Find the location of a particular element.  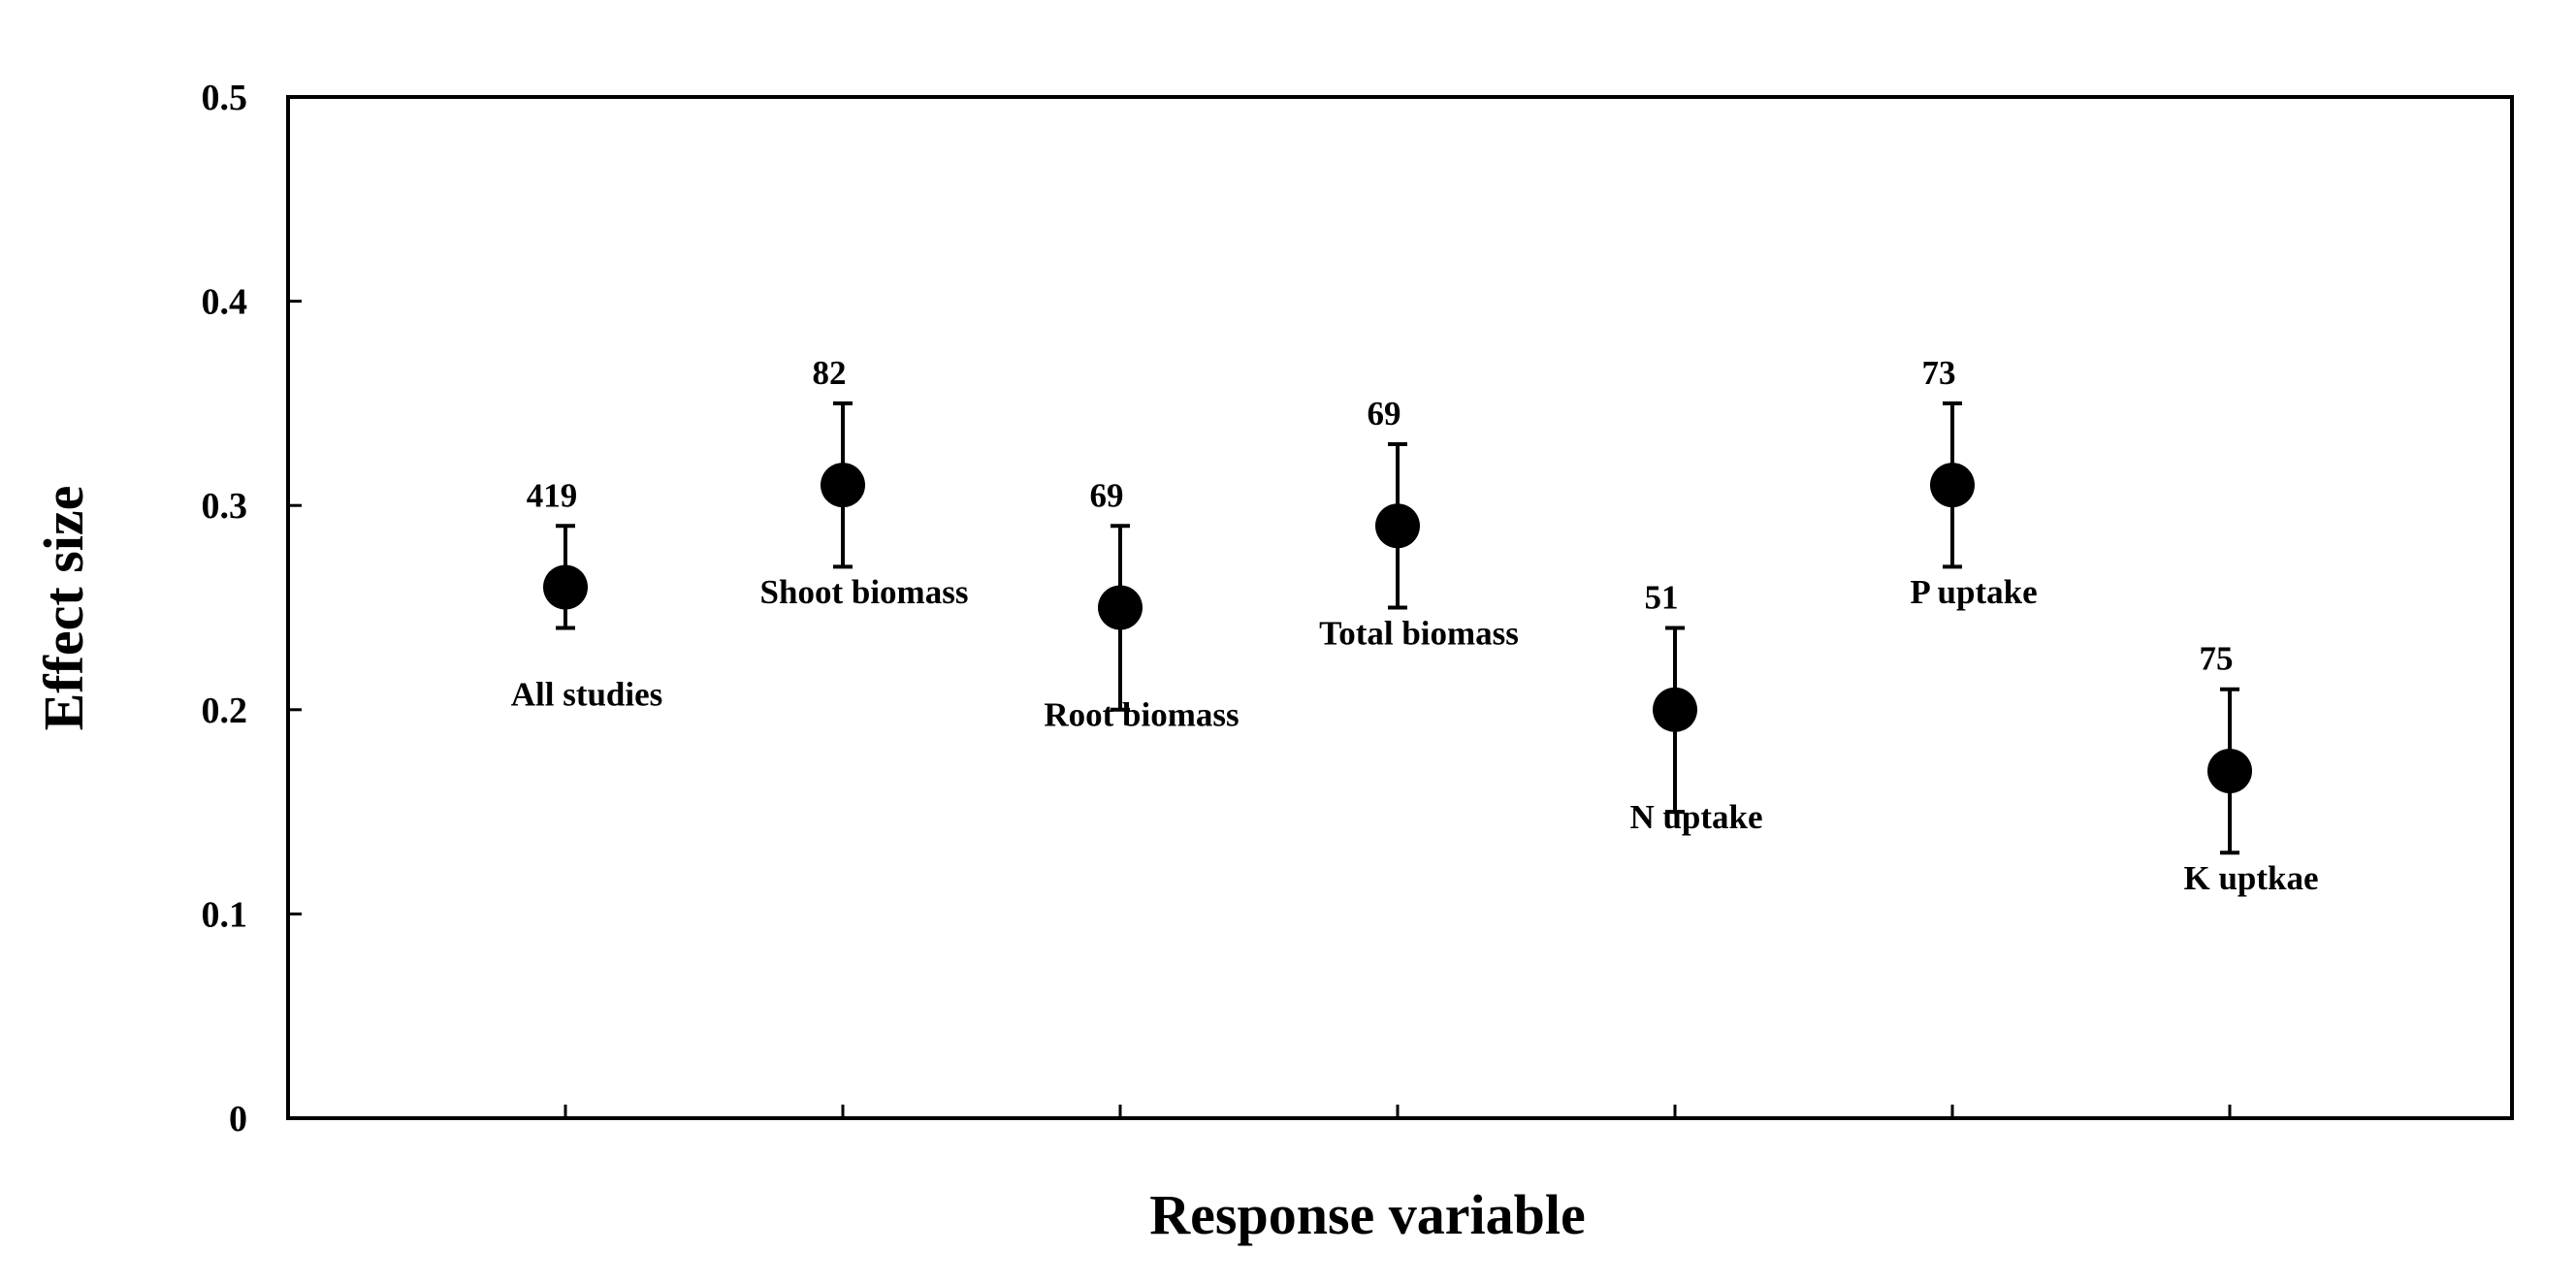

category-label: Total biomass is located at coordinates (1419, 633).